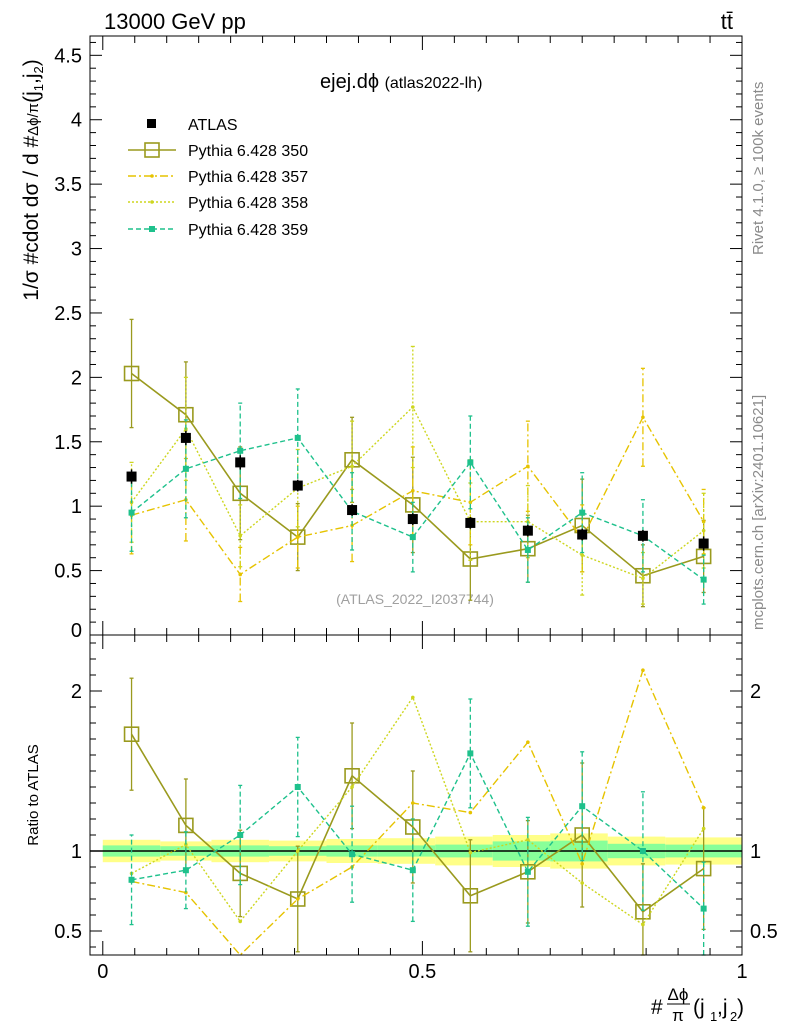 The width and height of the screenshot is (786, 1024). Describe the element at coordinates (764, 932) in the screenshot. I see `ratio-ytick-label-right: 0.5` at that location.